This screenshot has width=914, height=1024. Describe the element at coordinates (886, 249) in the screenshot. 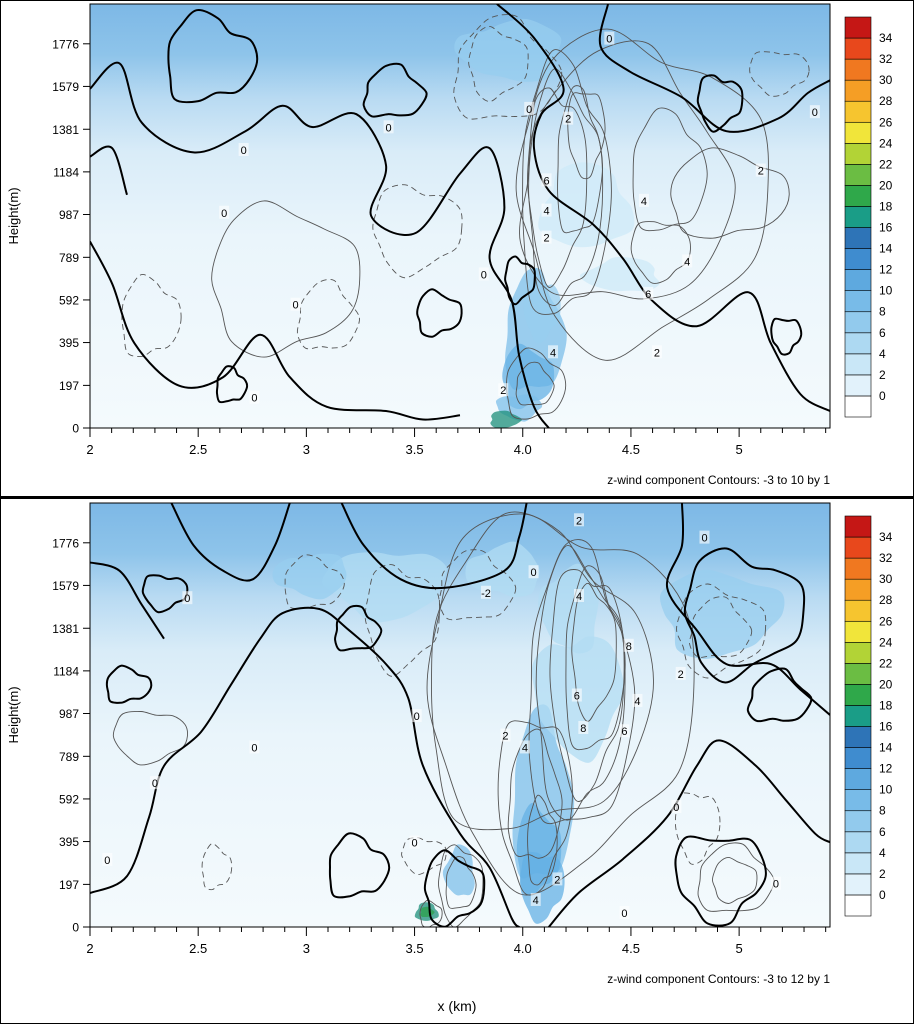

I see `colorbar-label: 14` at that location.